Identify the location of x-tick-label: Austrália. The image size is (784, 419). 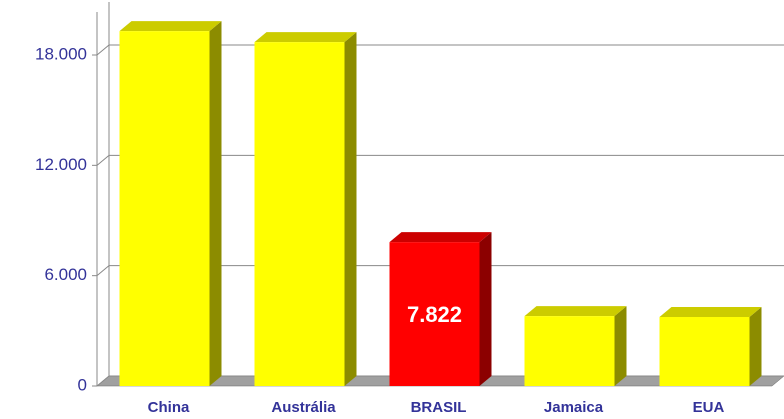
(303, 407).